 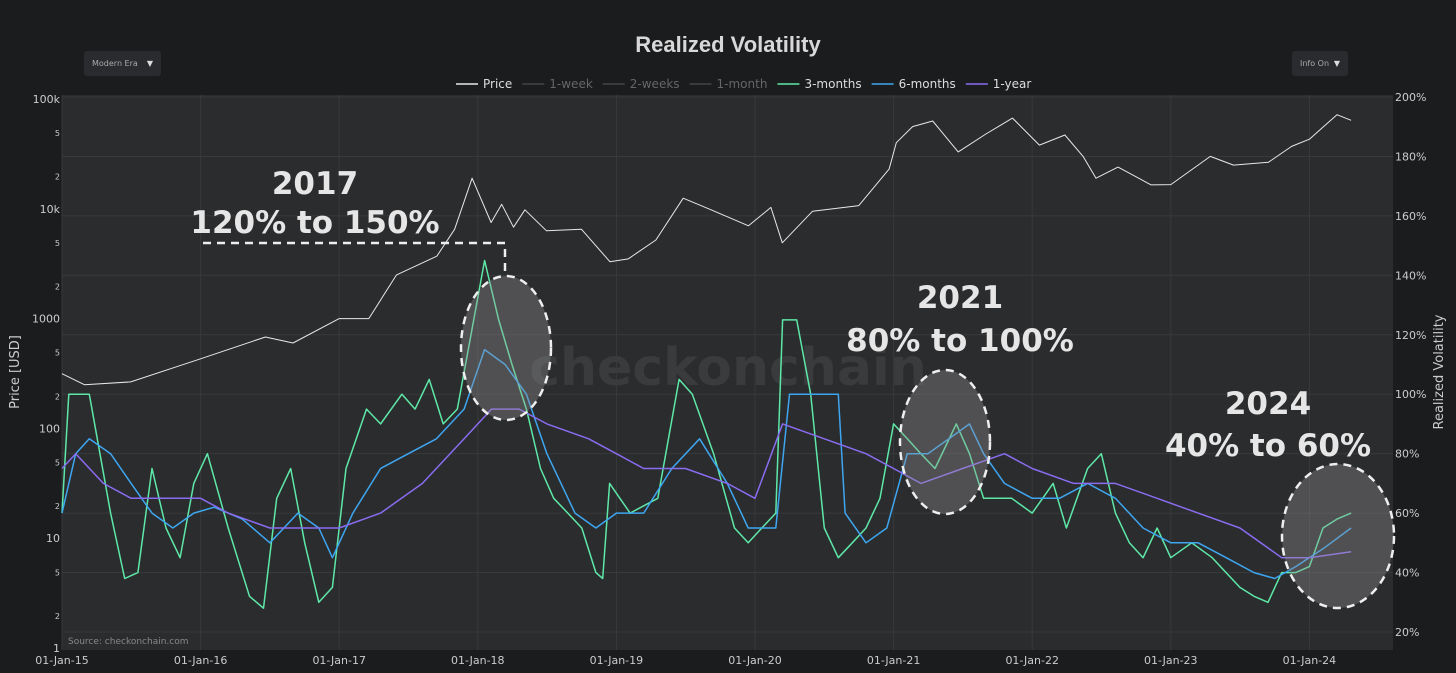 I want to click on legend-item-1-month: 1-month, so click(x=728, y=84).